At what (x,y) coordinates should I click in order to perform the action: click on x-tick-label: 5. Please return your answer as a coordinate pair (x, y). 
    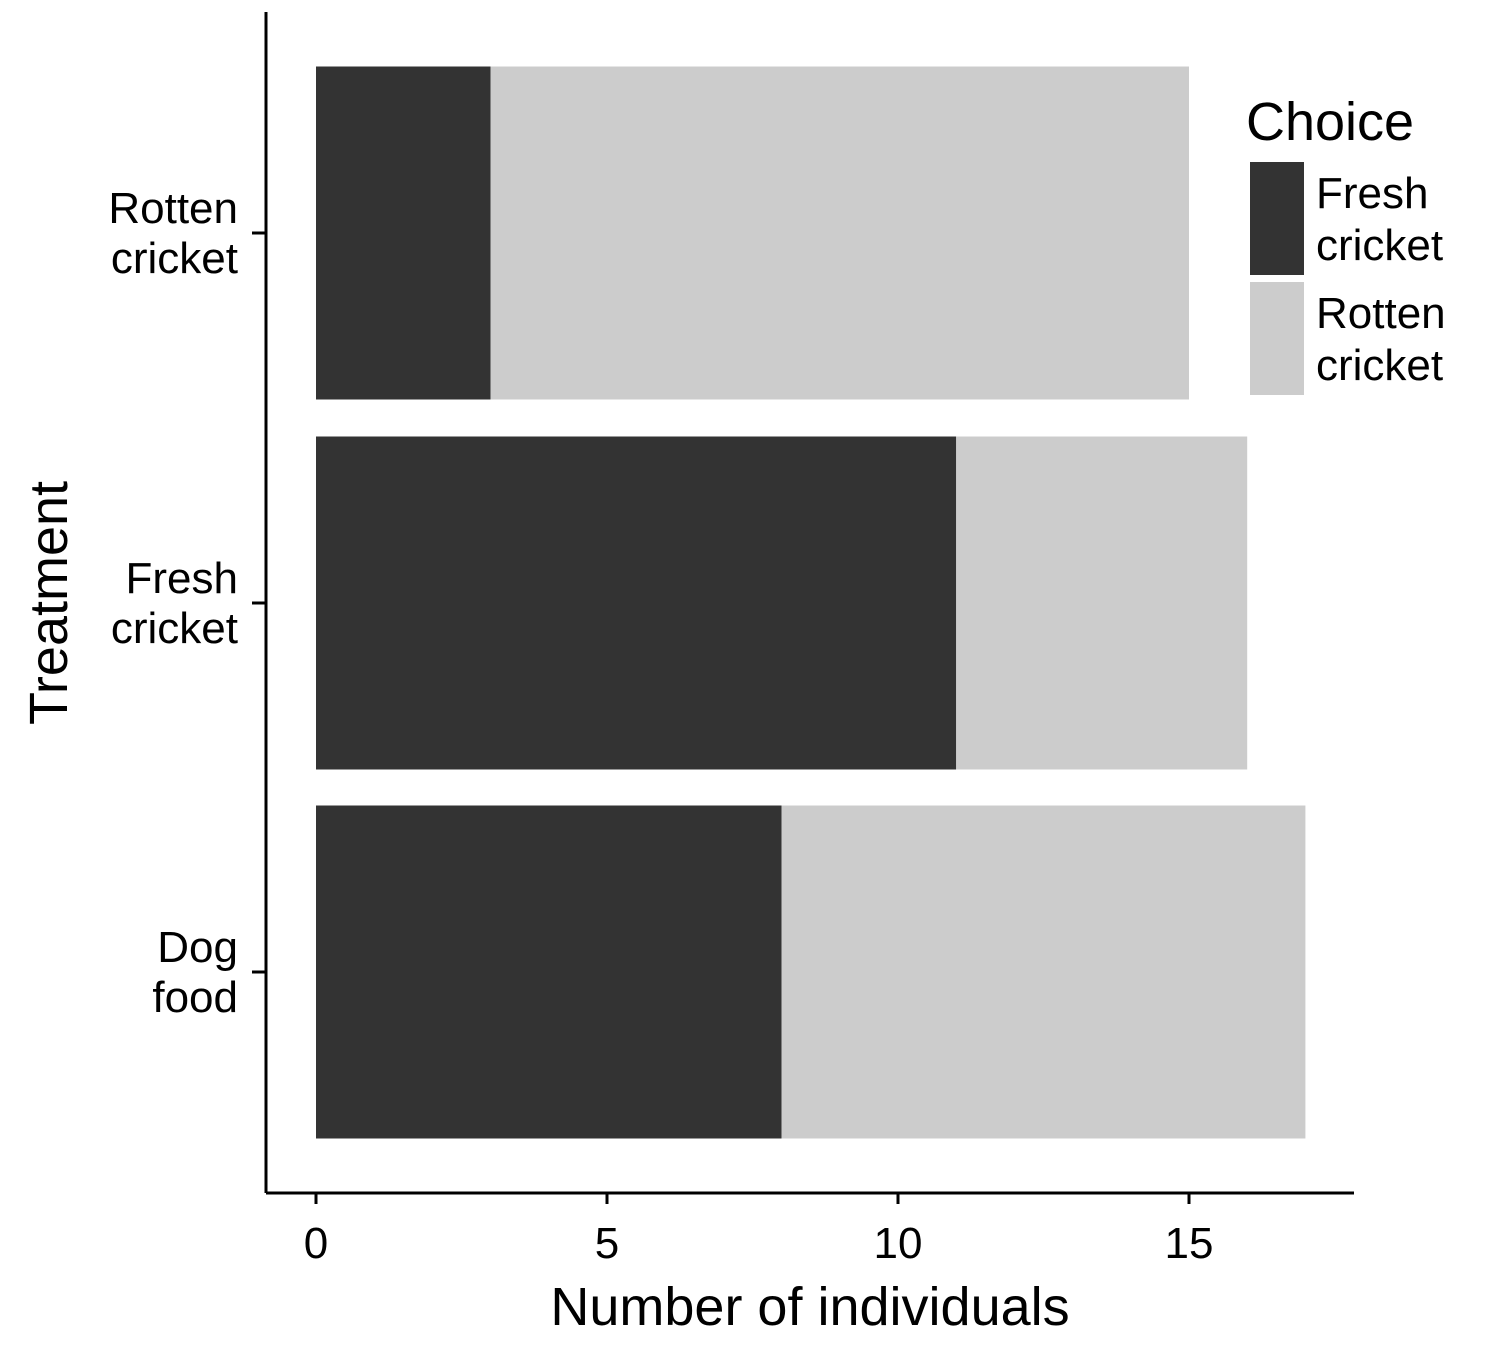
    Looking at the image, I should click on (607, 1243).